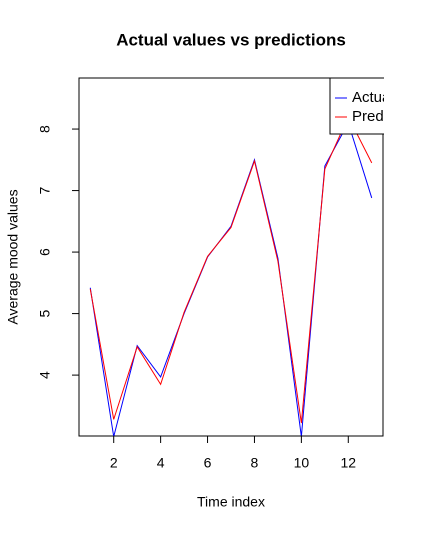  I want to click on legend-label: Actual, so click(373, 97).